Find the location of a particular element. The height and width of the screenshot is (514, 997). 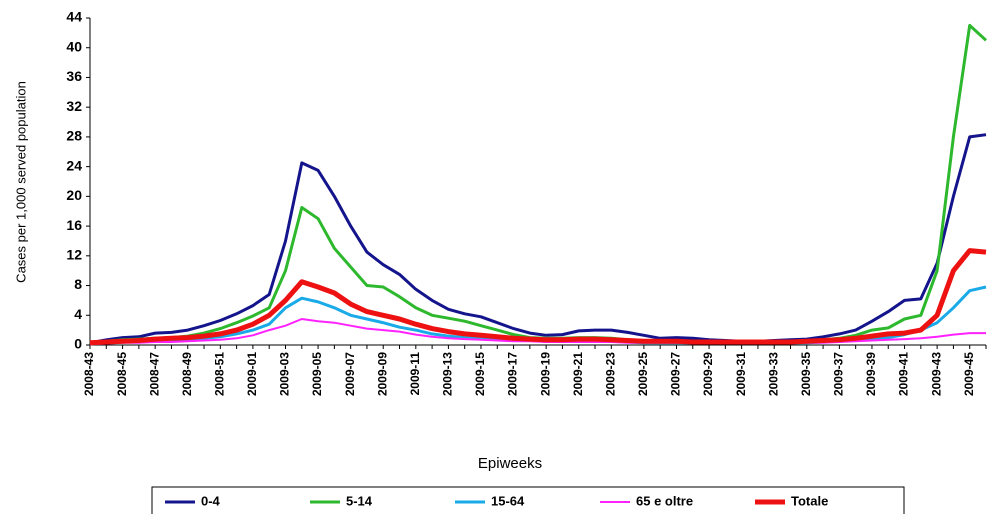

x-tick-label: 2009-01 is located at coordinates (252, 374).